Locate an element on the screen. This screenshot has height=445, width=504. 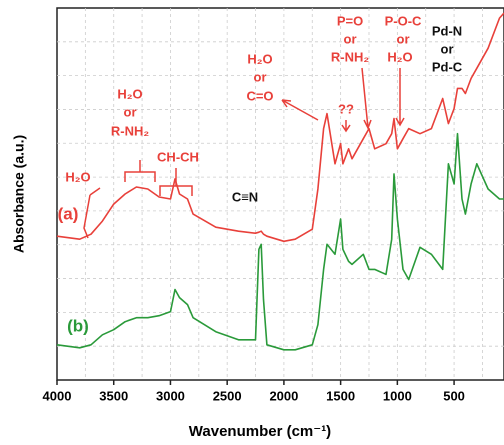
x-tick-label: 1500 is located at coordinates (340, 395).